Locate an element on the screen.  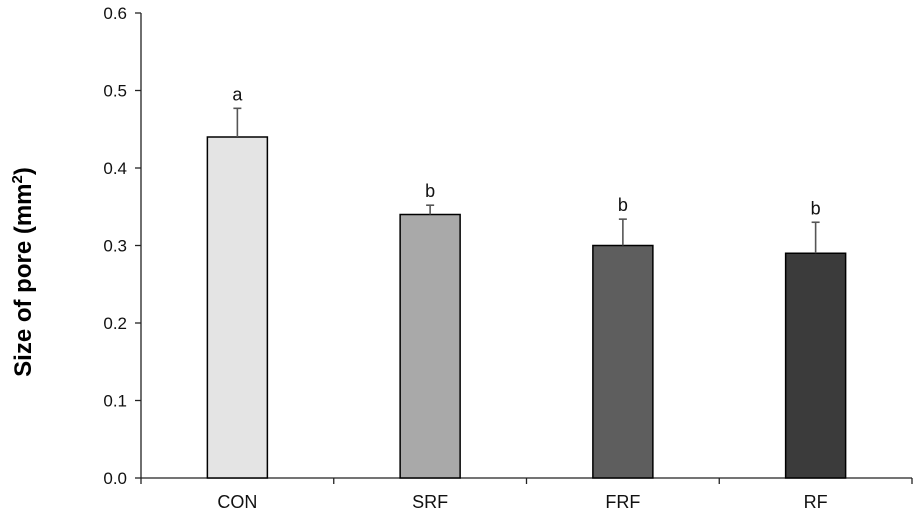
significance-label: a is located at coordinates (237, 94).